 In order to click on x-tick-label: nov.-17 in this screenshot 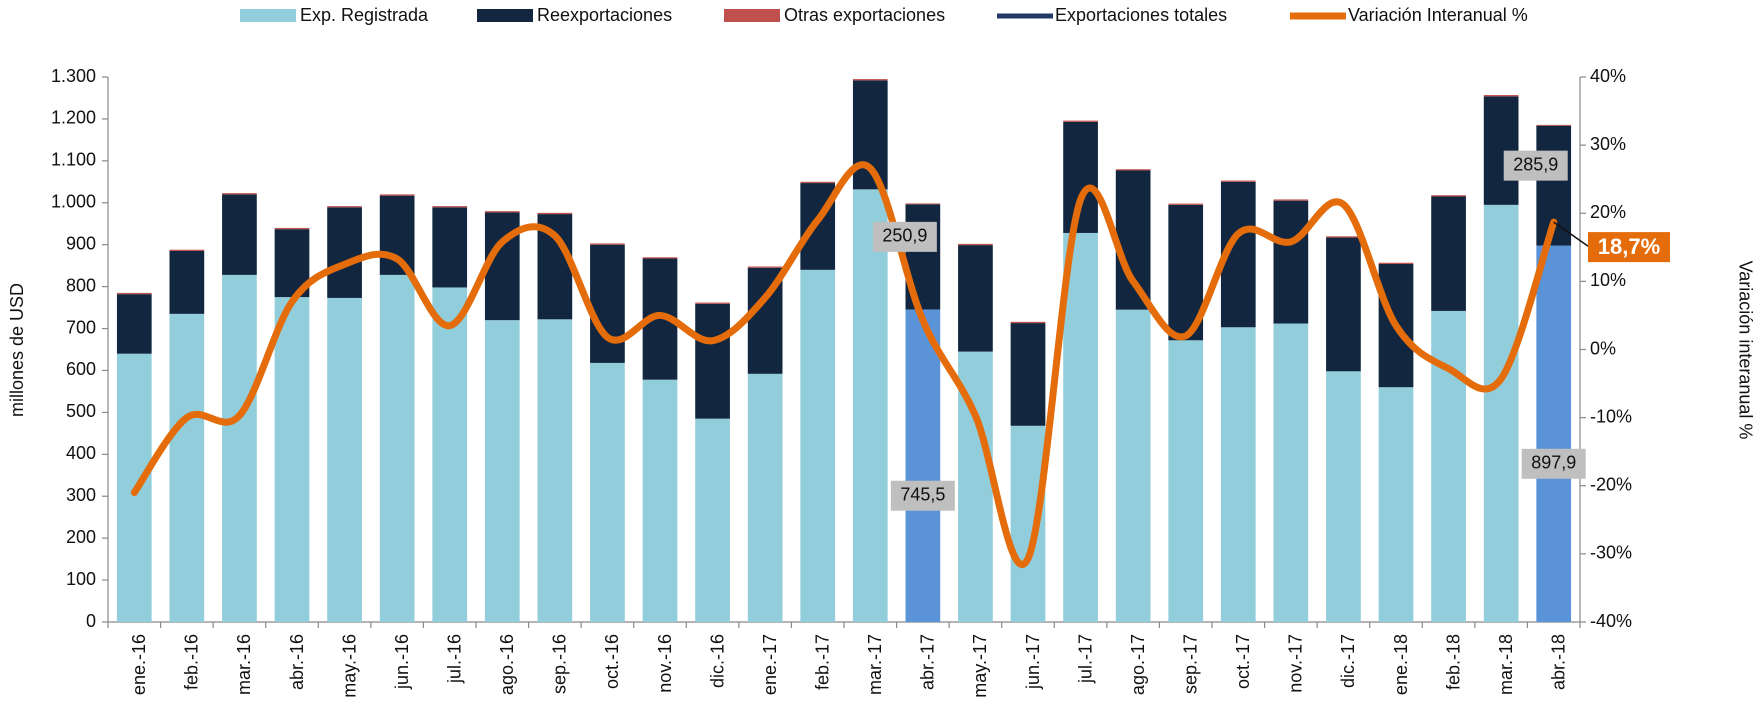, I will do `click(1296, 663)`.